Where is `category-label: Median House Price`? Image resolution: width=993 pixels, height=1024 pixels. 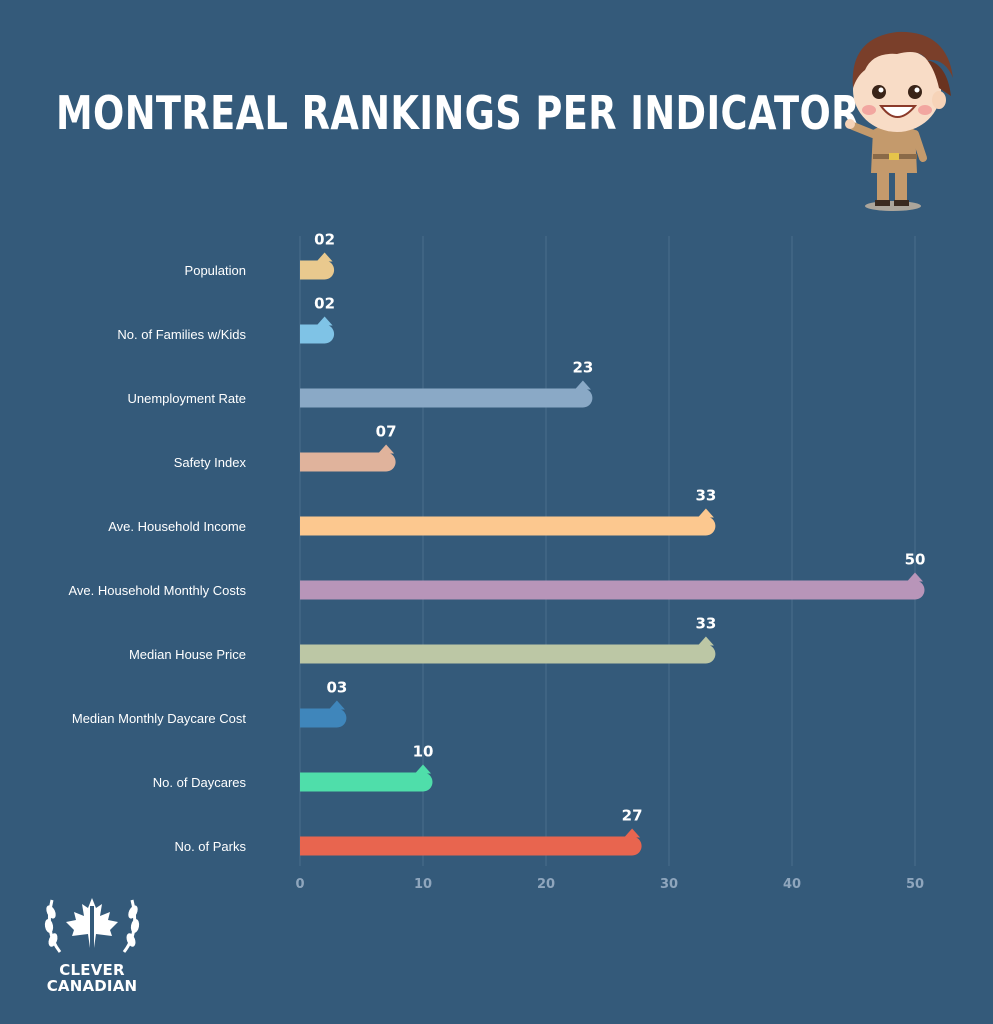
category-label: Median House Price is located at coordinates (187, 654).